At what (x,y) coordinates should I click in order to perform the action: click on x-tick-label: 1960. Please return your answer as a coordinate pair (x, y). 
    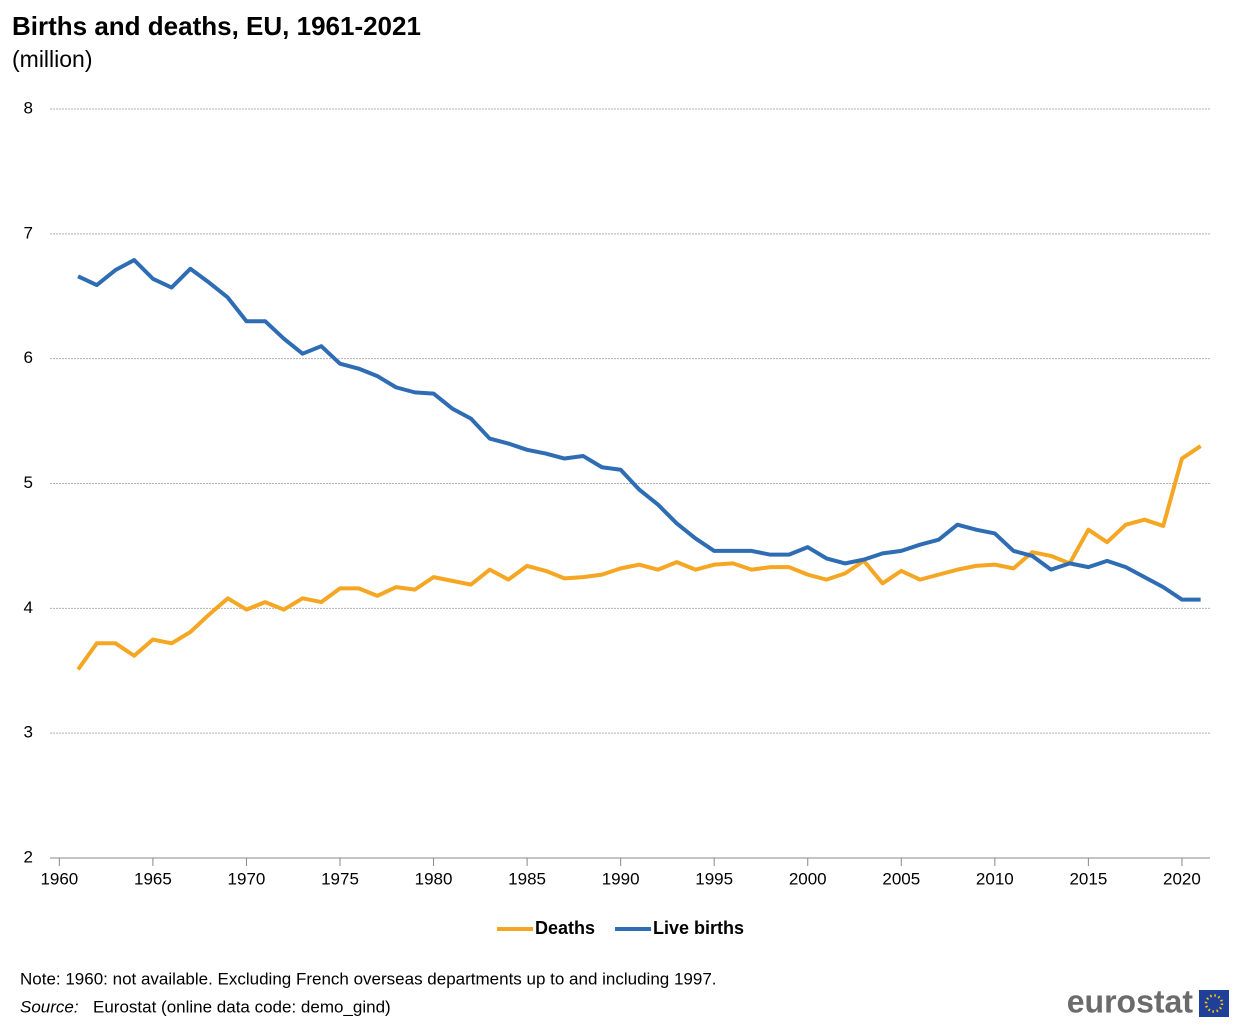
    Looking at the image, I should click on (59, 878).